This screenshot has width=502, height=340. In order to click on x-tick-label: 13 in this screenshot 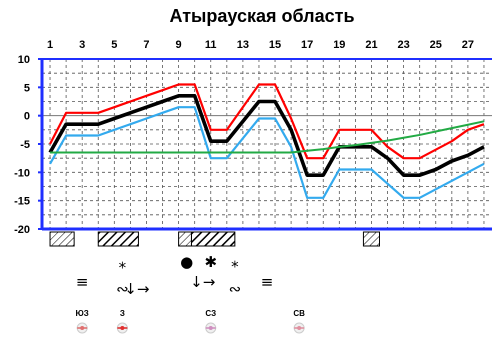, I will do `click(243, 45)`.